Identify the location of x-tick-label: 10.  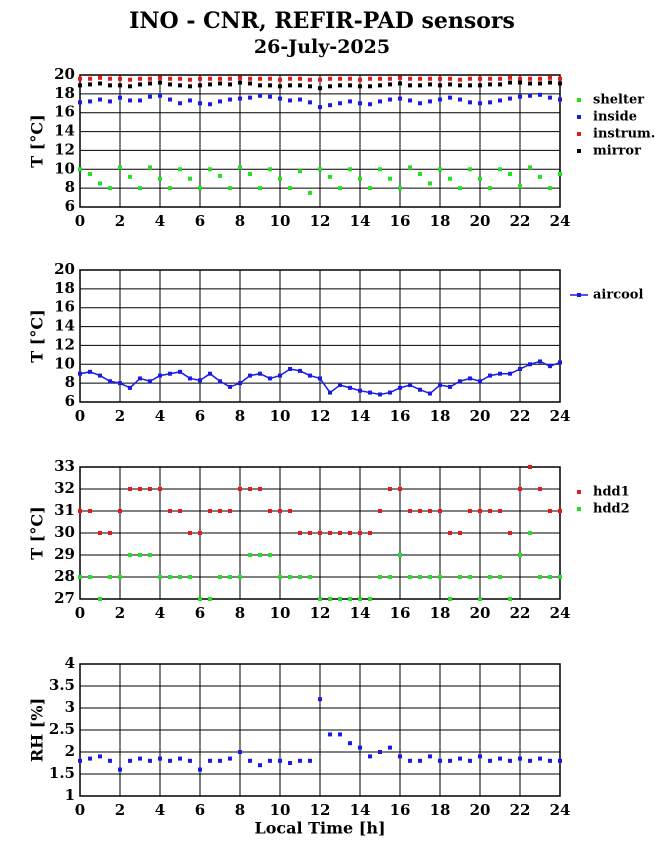
(280, 810).